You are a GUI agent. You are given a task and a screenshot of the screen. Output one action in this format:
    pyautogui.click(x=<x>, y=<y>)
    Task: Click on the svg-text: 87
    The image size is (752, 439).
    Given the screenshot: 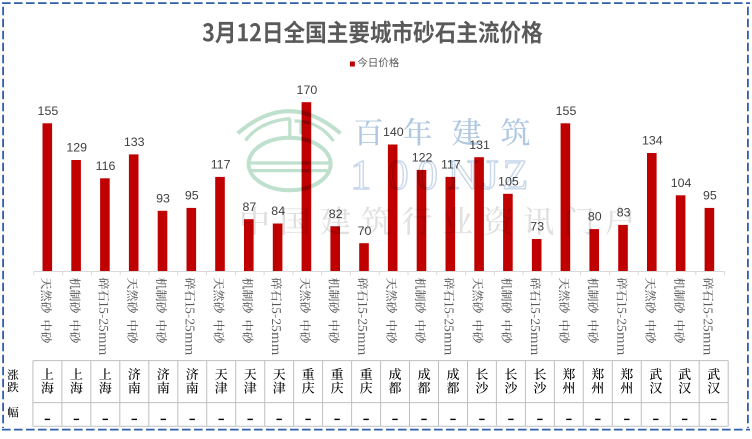 What is the action you would take?
    pyautogui.click(x=250, y=207)
    